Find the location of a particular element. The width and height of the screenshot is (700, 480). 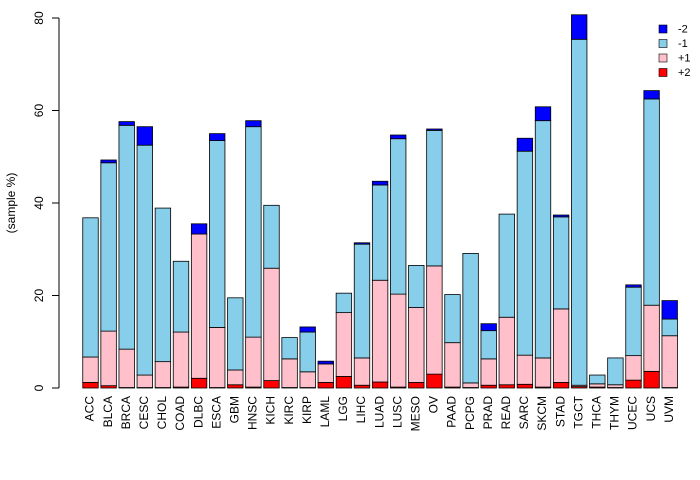

x-category-label: PAAD is located at coordinates (452, 412).